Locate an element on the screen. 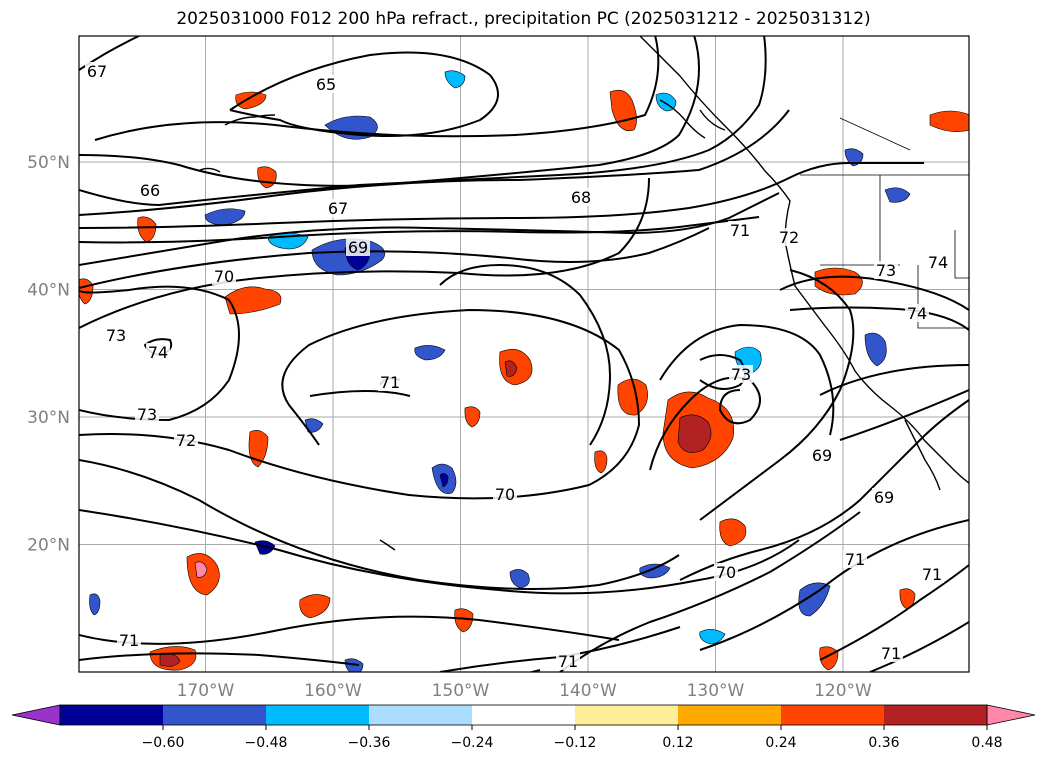  latitude-labels: 50°N 40°N 30°N 20°N is located at coordinates (48, 354).